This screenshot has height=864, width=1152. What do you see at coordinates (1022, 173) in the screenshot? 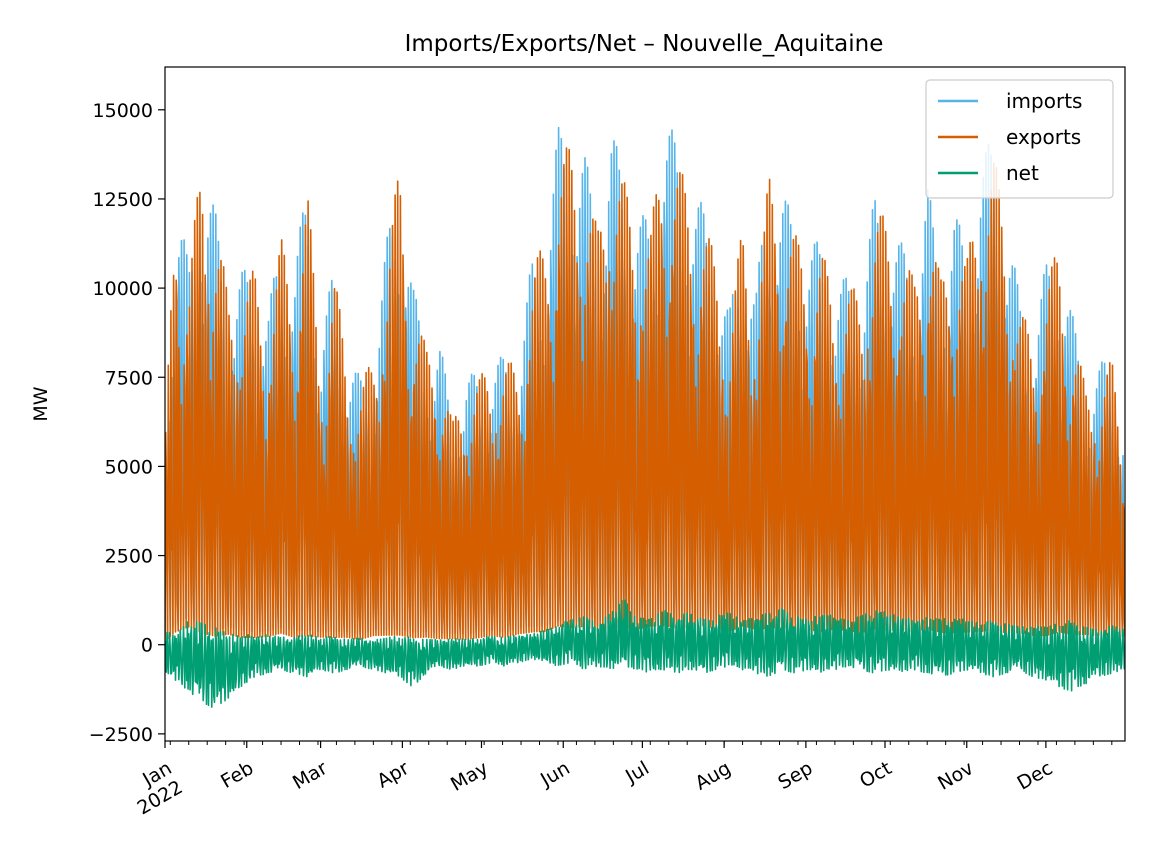
I see `legend-label-net: net` at bounding box center [1022, 173].